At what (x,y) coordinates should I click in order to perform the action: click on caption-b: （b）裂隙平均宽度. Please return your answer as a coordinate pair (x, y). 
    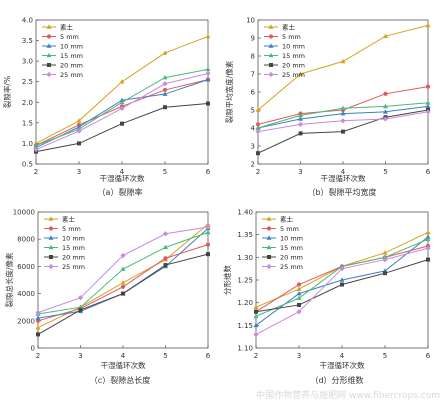
    Looking at the image, I should click on (342, 192).